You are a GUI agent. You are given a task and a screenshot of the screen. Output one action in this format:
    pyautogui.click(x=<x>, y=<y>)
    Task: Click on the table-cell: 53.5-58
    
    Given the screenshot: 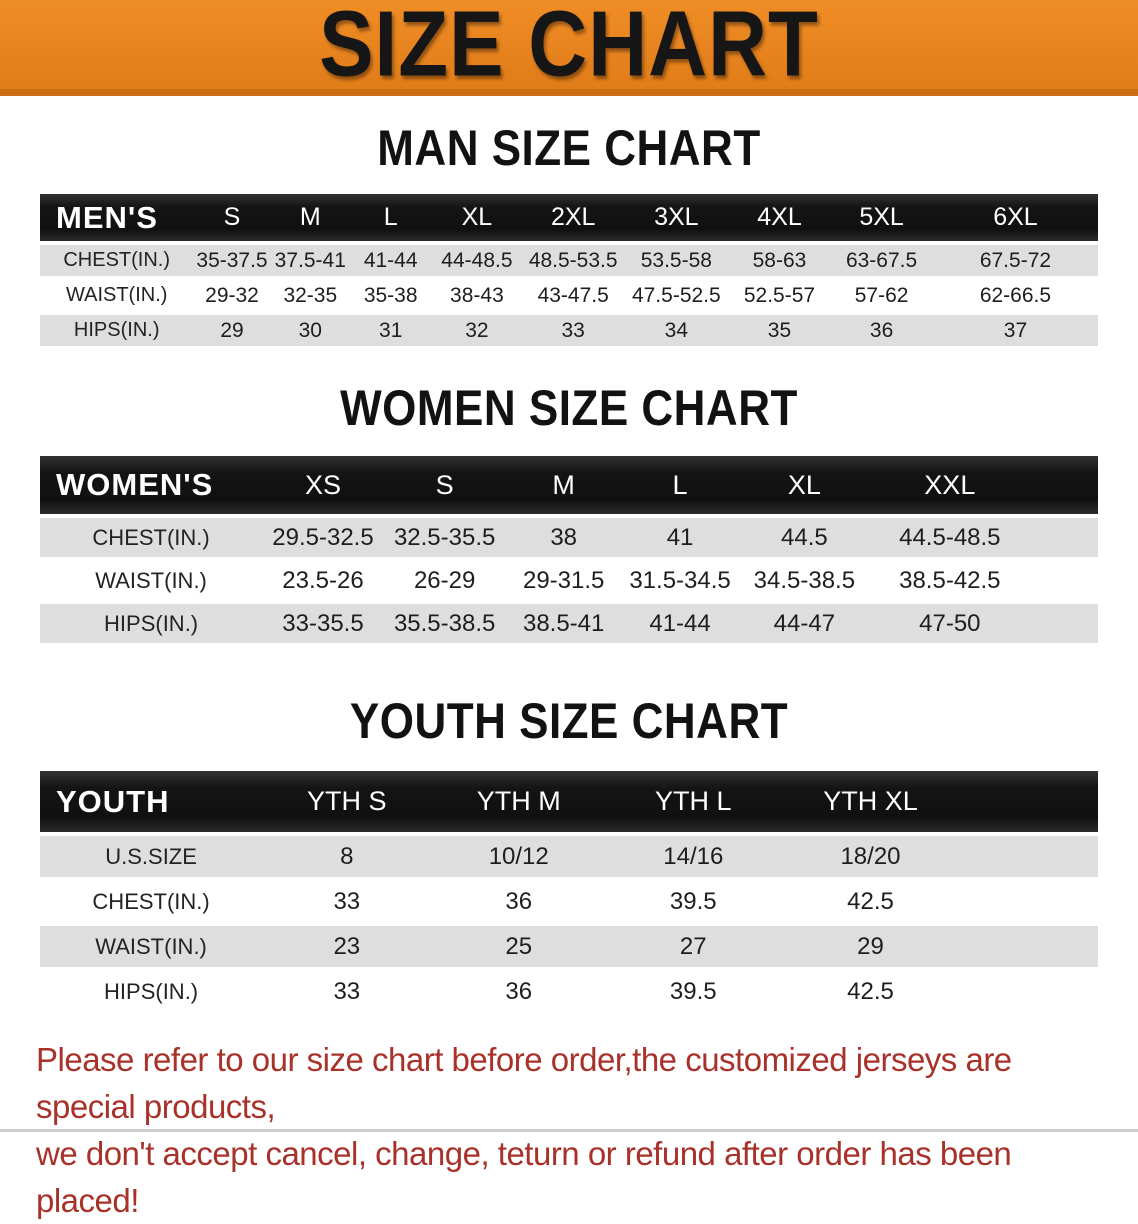 What is the action you would take?
    pyautogui.click(x=676, y=260)
    